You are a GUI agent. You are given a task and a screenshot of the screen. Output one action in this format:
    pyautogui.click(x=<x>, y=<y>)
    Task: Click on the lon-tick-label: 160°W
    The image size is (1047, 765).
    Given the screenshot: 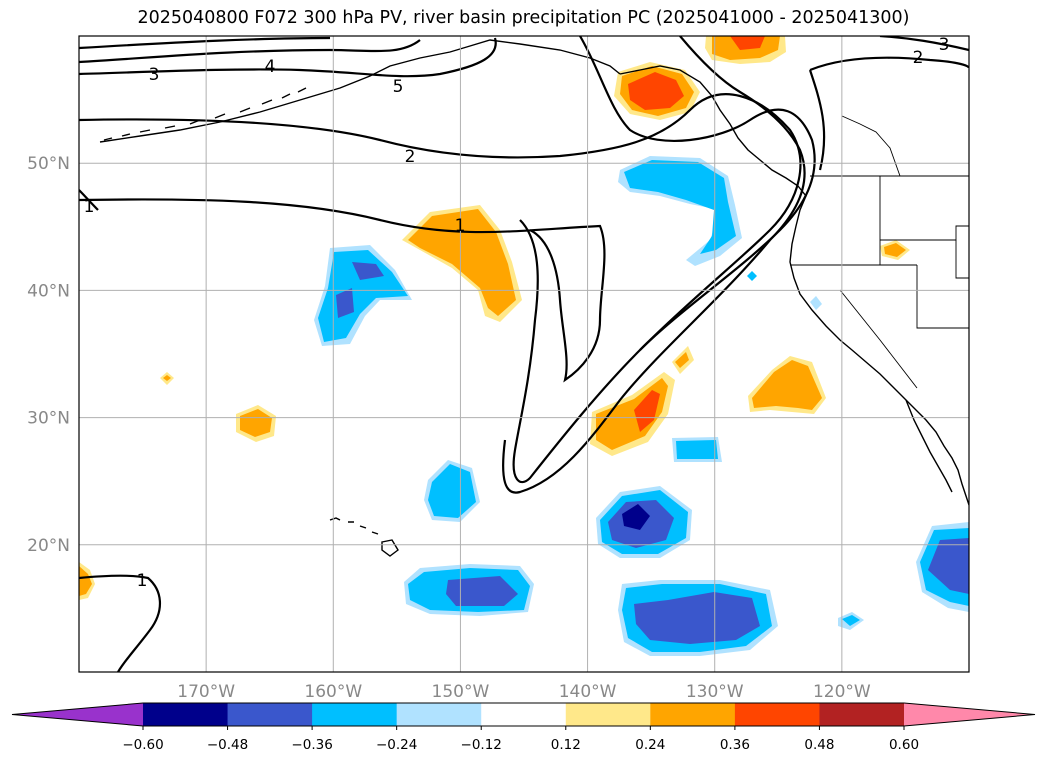 What is the action you would take?
    pyautogui.click(x=333, y=692)
    